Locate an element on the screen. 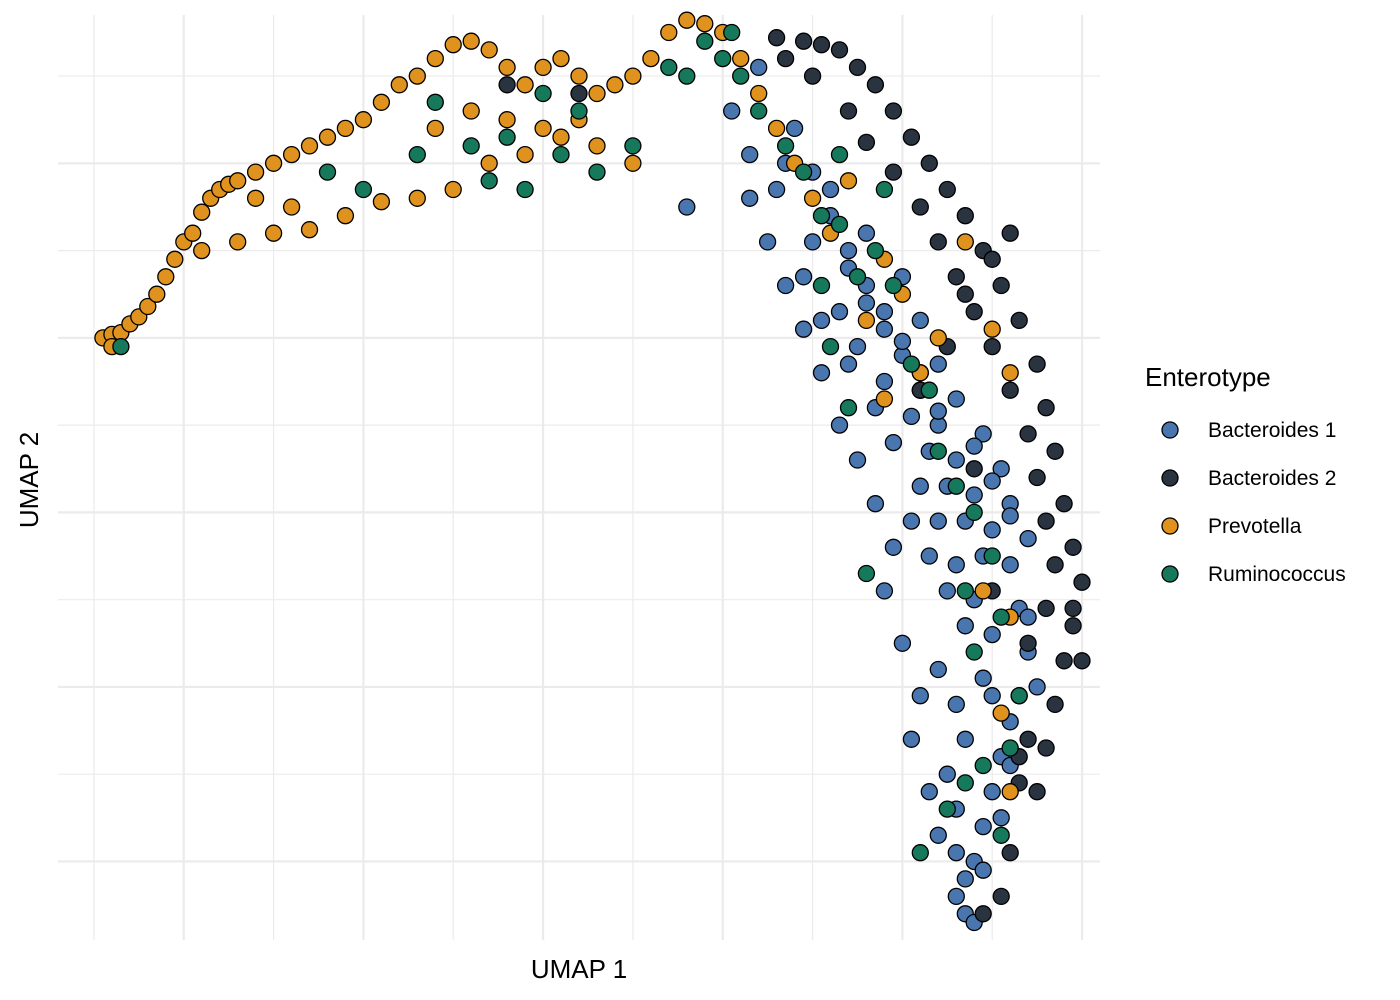  legend-label: Bacteroides 2 is located at coordinates (1272, 478).